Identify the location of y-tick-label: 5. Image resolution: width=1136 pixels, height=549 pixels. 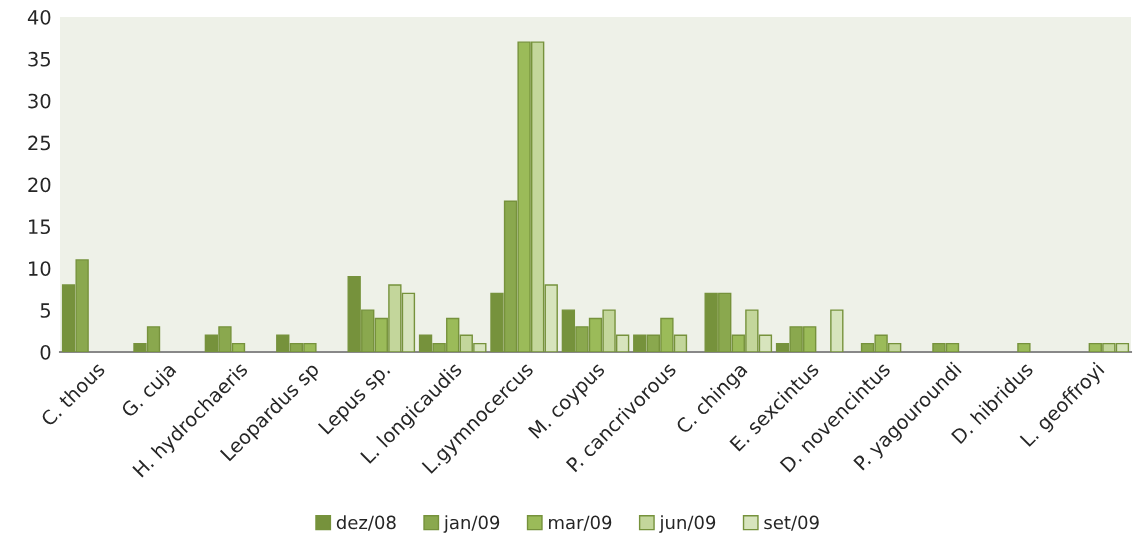
(45, 310).